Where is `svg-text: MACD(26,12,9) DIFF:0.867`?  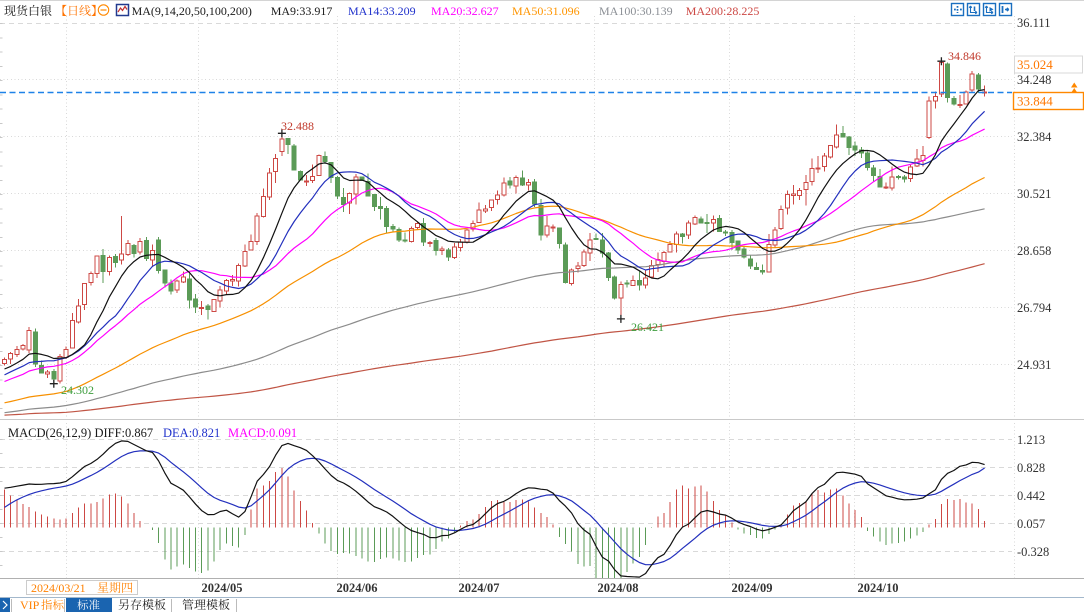
svg-text: MACD(26,12,9) DIFF:0.867 is located at coordinates (80, 433).